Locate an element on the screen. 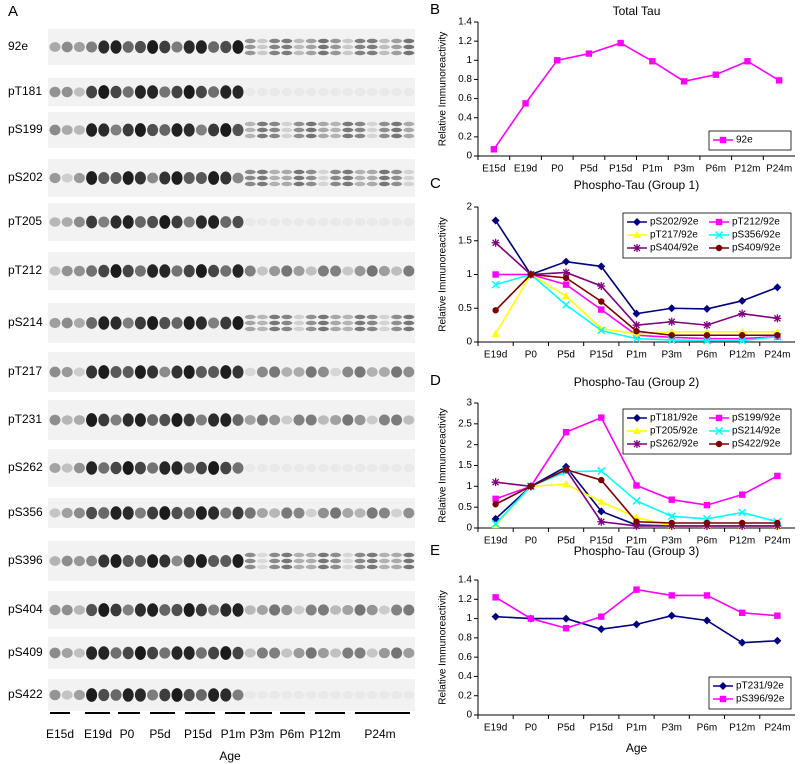  blot-label: pT181 is located at coordinates (25, 91).